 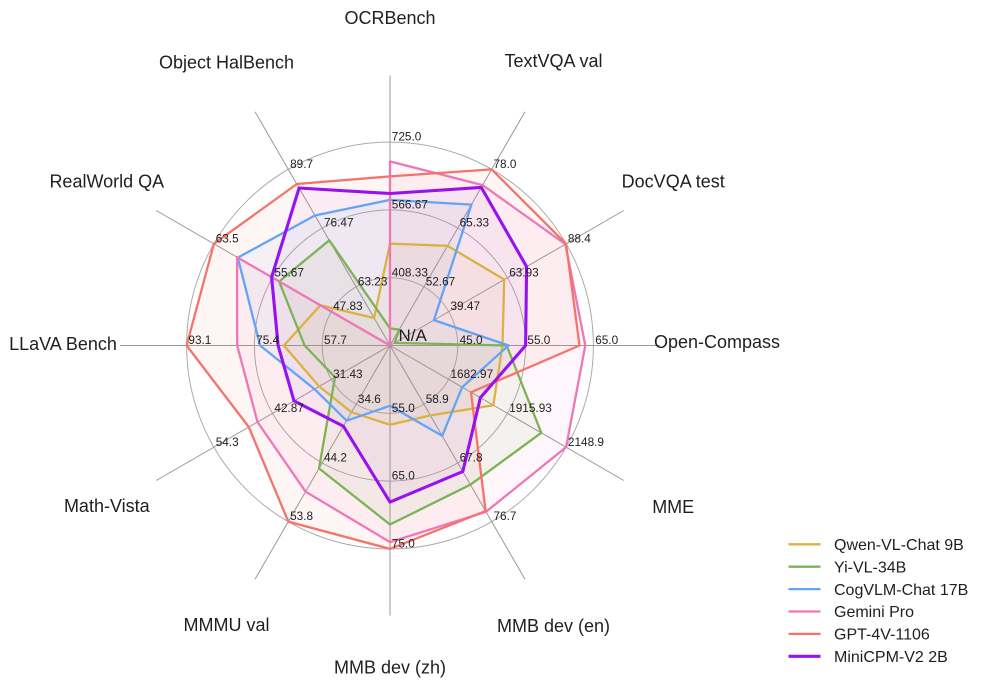 What do you see at coordinates (403, 544) in the screenshot?
I see `svg-text: 75.0` at bounding box center [403, 544].